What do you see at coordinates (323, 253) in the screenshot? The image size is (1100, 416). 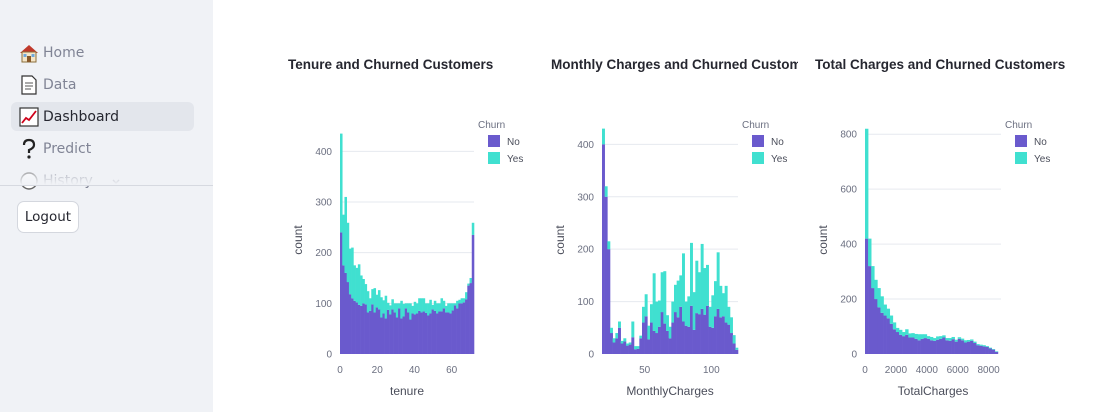 I see `y-tick-label: 200` at bounding box center [323, 253].